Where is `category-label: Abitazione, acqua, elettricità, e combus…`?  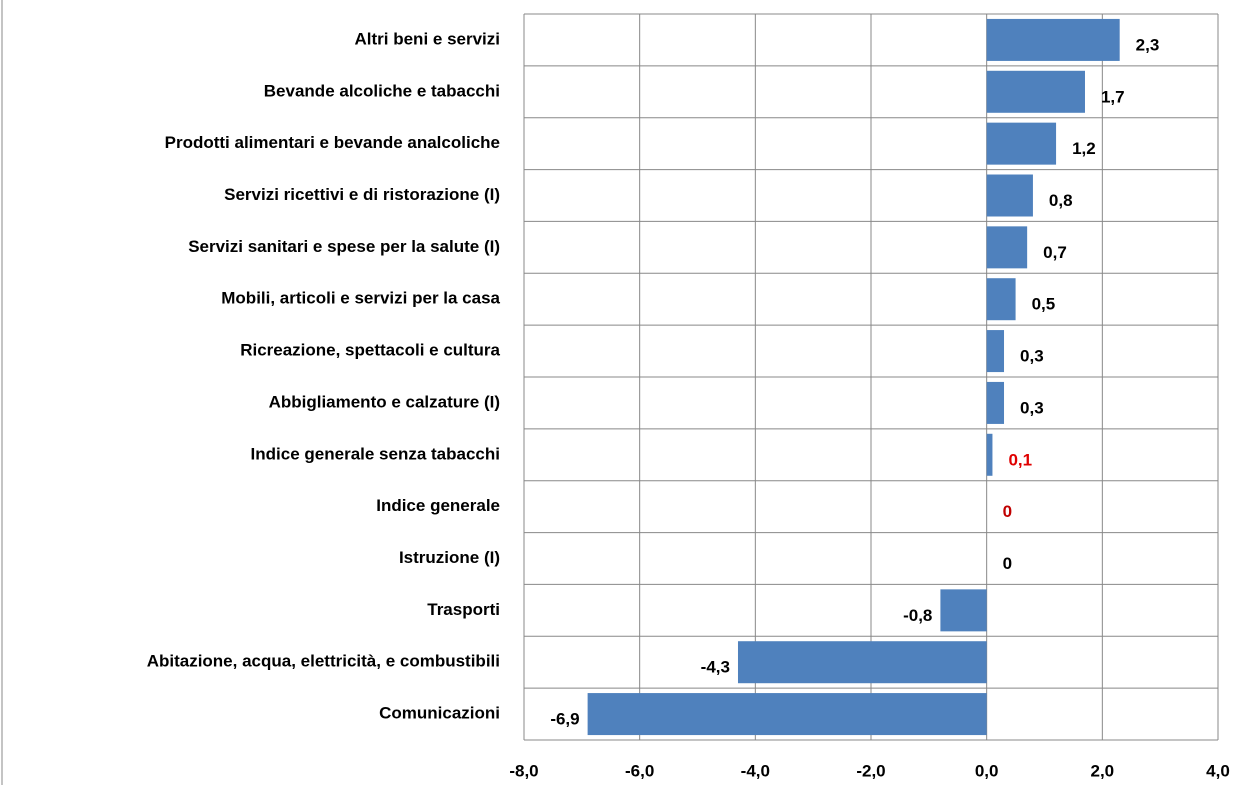
category-label: Abitazione, acqua, elettricità, e combus… is located at coordinates (323, 661).